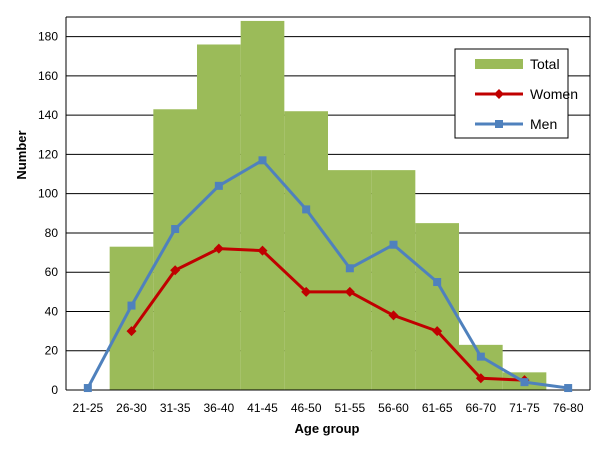  Describe the element at coordinates (327, 428) in the screenshot. I see `x-axis-title: Age group` at that location.